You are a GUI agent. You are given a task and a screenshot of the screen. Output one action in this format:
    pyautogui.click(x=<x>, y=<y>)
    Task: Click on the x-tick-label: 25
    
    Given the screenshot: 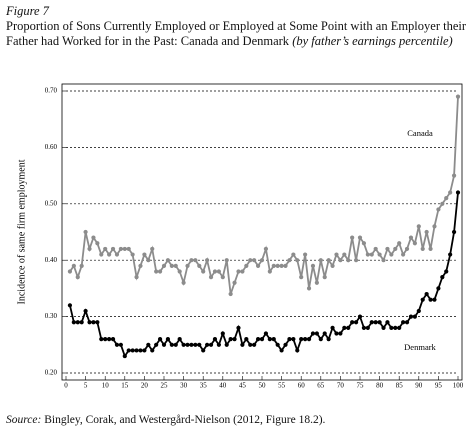 What is the action you would take?
    pyautogui.click(x=165, y=386)
    